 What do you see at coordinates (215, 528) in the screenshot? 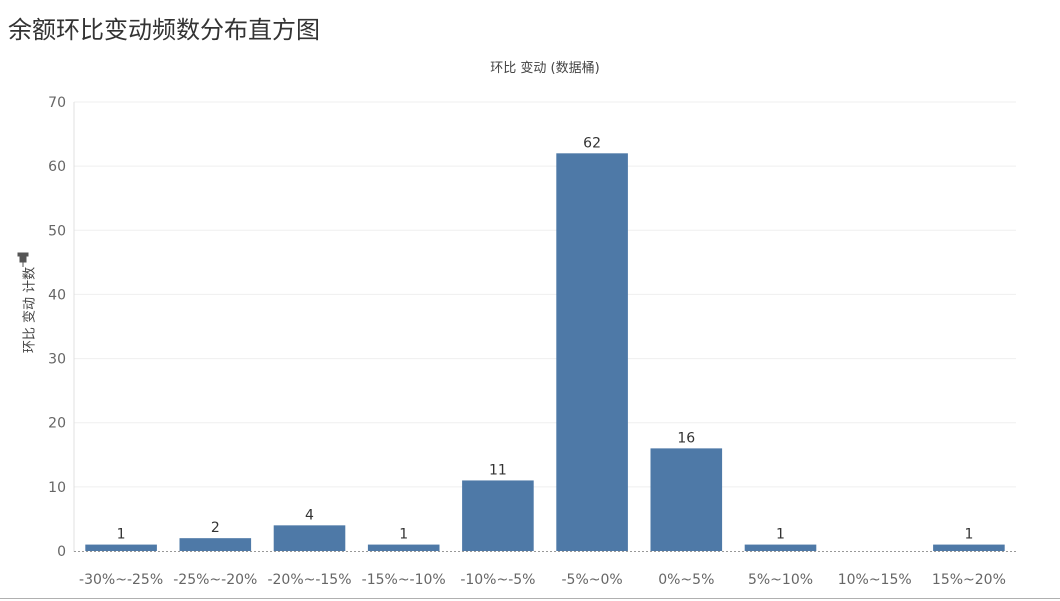
I see `bar-value-label: 2` at bounding box center [215, 528].